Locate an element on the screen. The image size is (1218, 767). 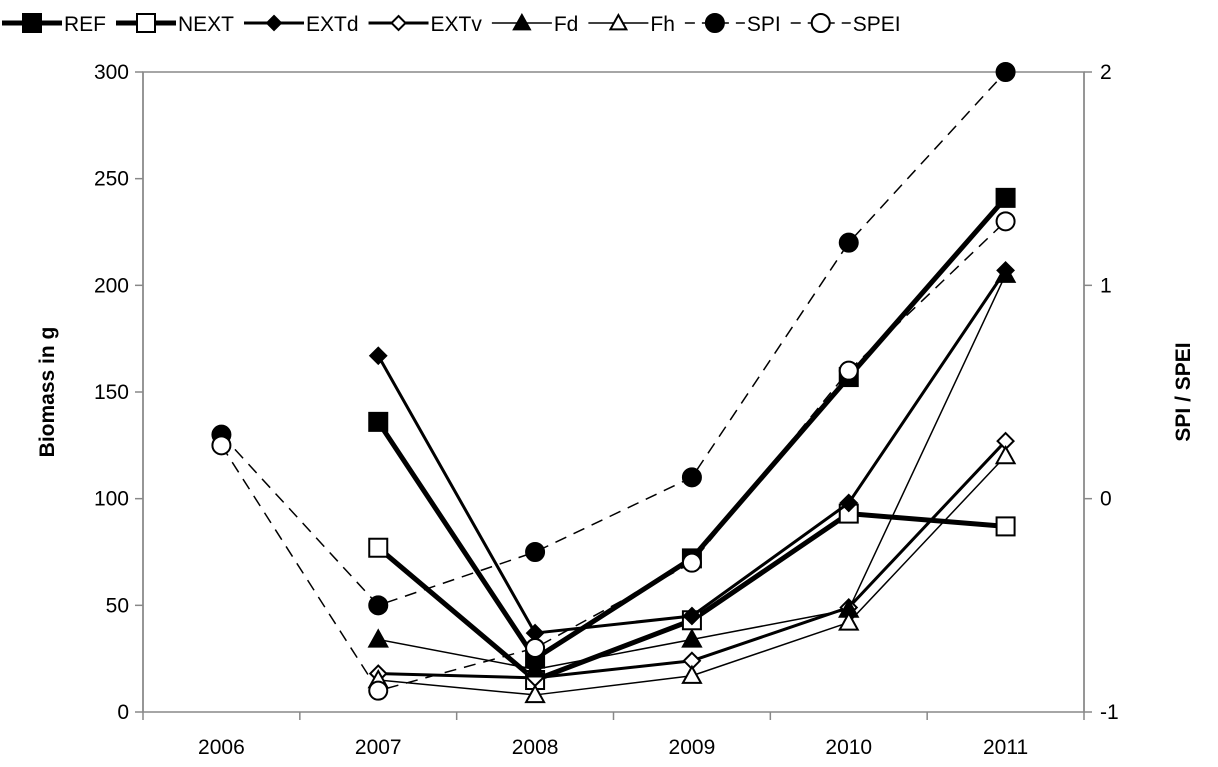
legend-item-extd: EXTd is located at coordinates (301, 24).